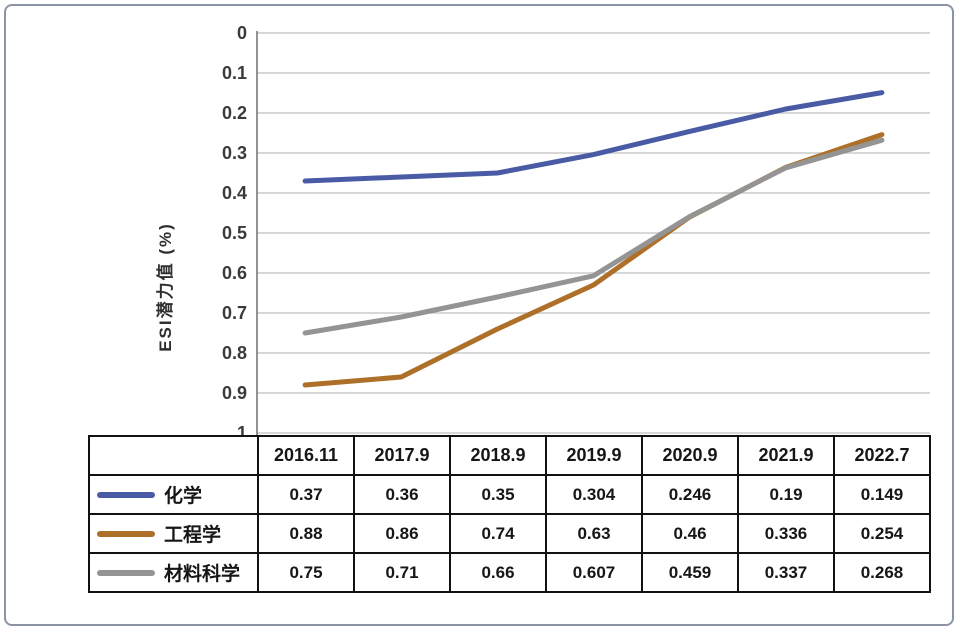 The width and height of the screenshot is (960, 634). What do you see at coordinates (306, 533) in the screenshot?
I see `value-cell: 0.88` at bounding box center [306, 533].